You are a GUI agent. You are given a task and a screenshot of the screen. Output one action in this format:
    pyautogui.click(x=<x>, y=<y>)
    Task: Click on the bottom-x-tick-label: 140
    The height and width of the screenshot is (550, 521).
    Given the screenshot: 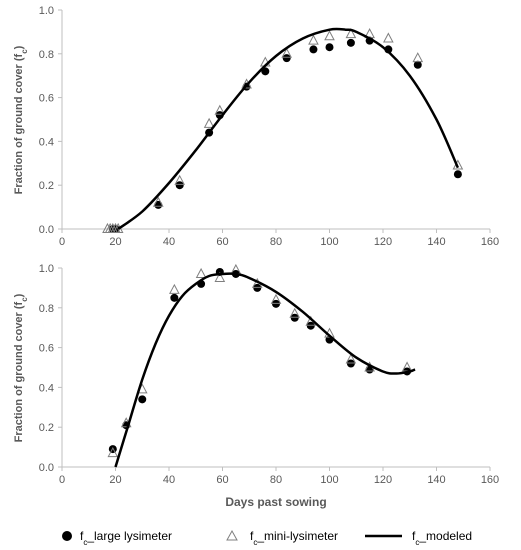 What is the action you would take?
    pyautogui.click(x=436, y=480)
    